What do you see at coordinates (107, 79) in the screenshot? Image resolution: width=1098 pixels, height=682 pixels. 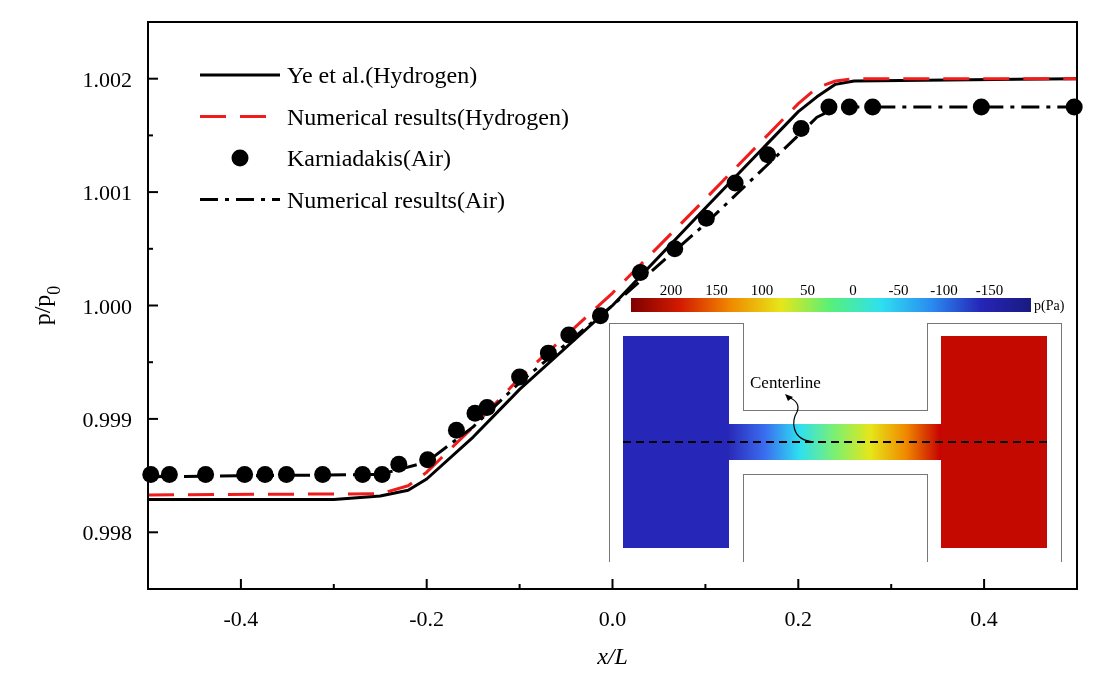 I see `y-tick-label: 1.002` at bounding box center [107, 79].